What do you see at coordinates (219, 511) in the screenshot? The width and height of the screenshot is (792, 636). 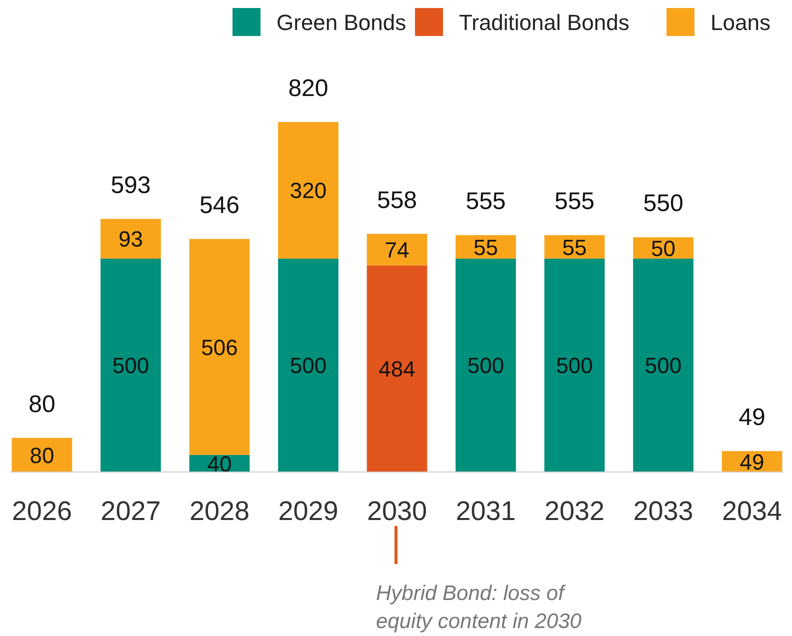 I see `x-tick-label: 2028` at bounding box center [219, 511].